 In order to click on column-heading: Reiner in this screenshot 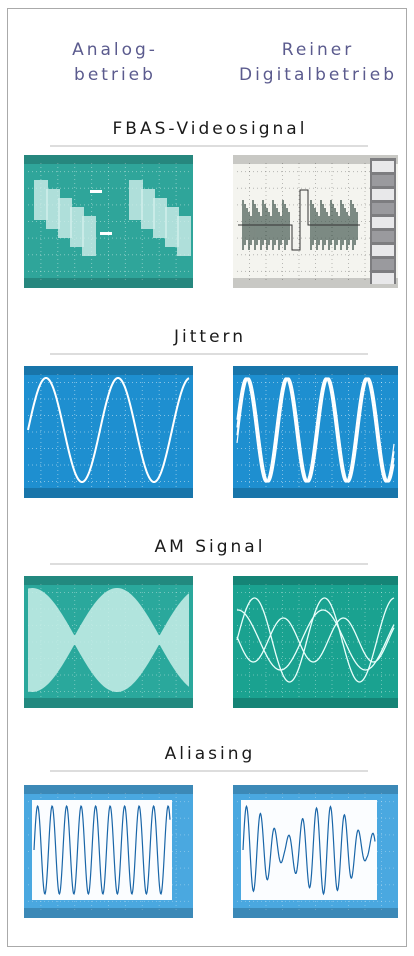, I will do `click(318, 50)`.